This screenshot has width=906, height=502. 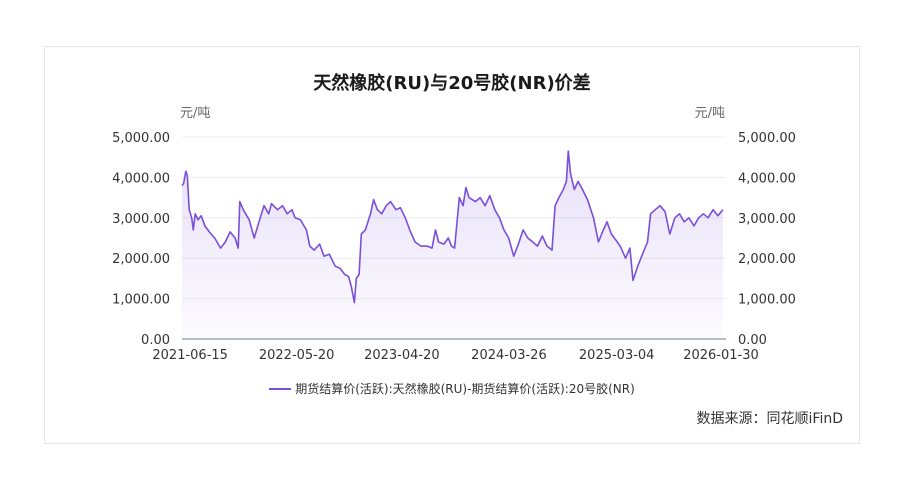 I want to click on y-tick-label-left: 1,000.00, so click(x=141, y=300).